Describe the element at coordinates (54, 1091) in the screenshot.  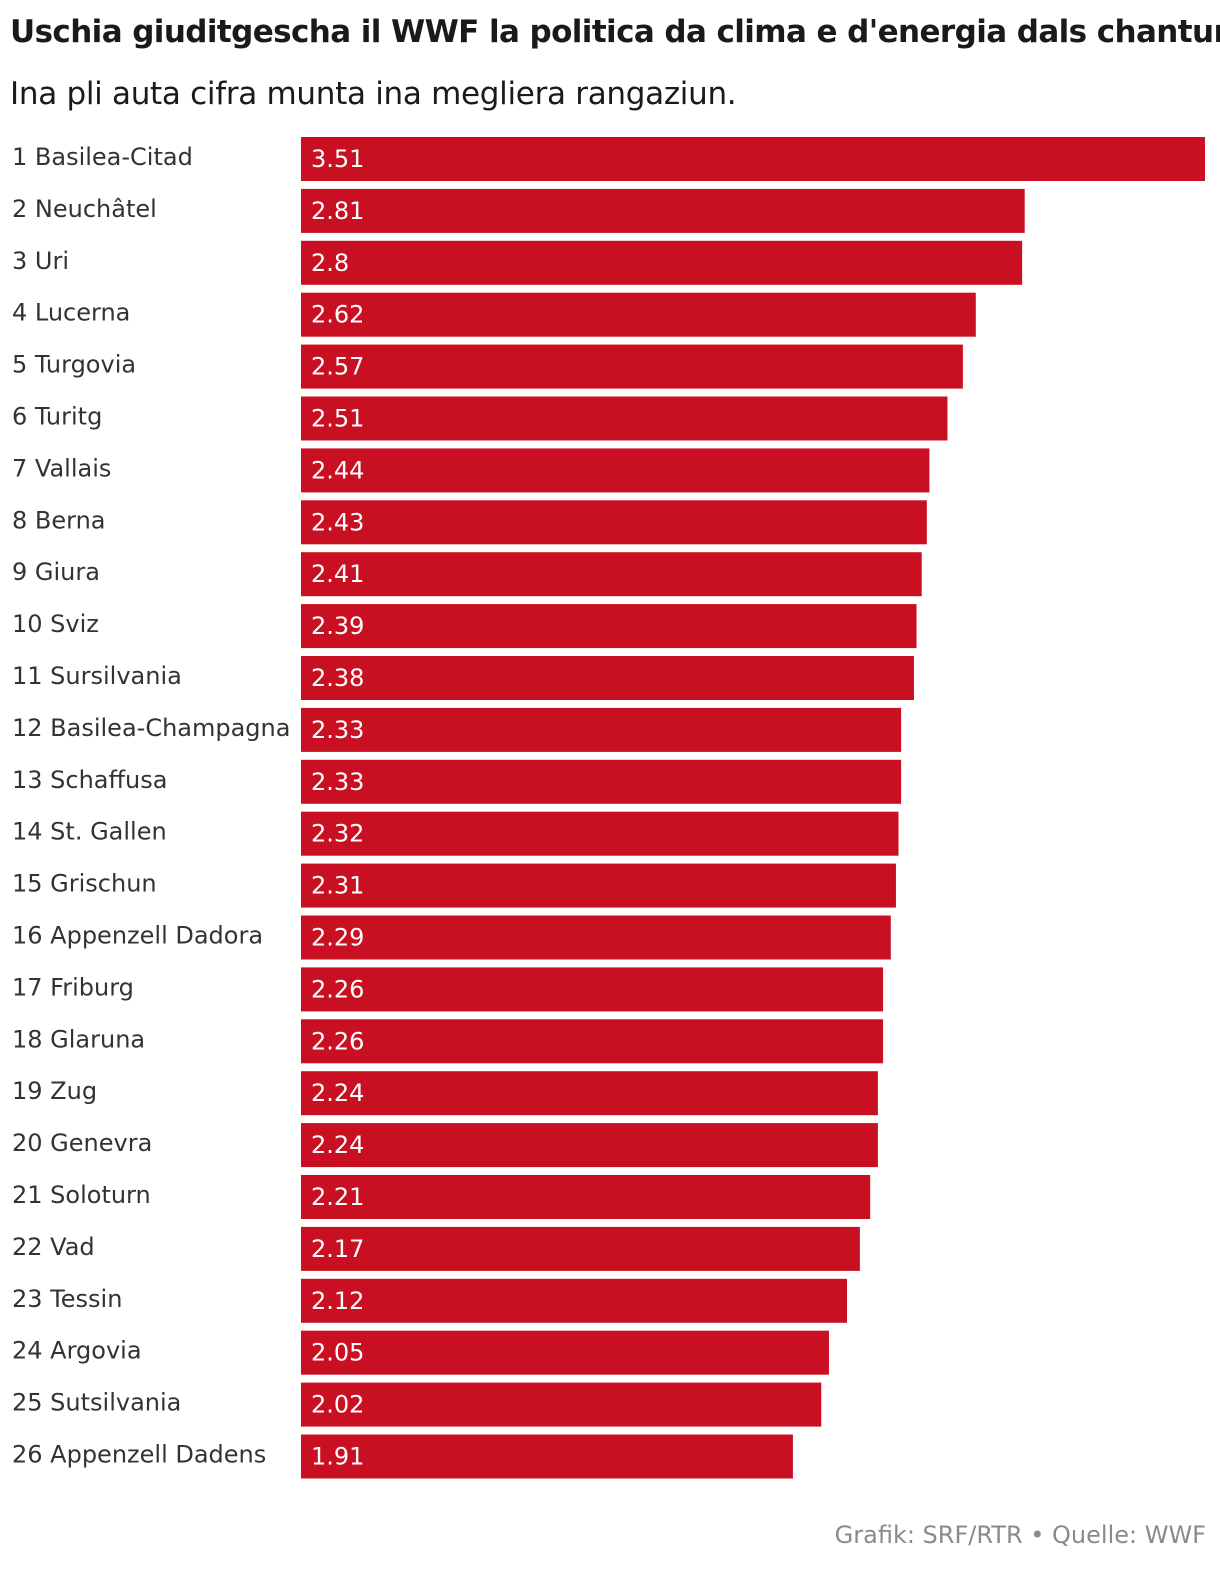
I see `category-label: 19 Zug` at that location.